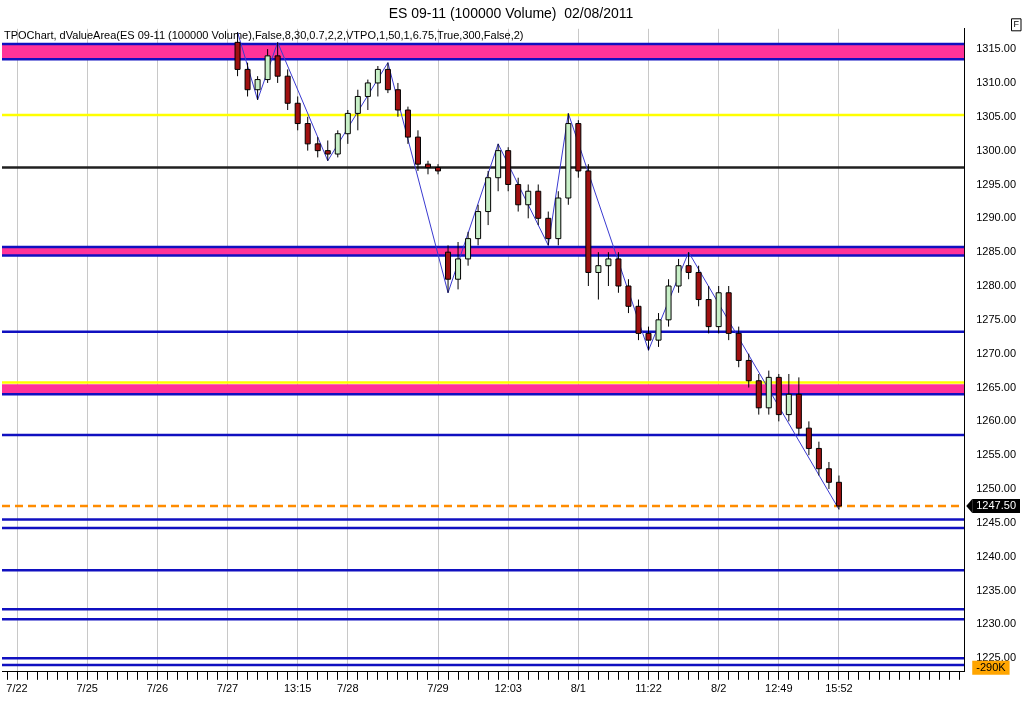 This screenshot has width=1024, height=703. What do you see at coordinates (996, 251) in the screenshot?
I see `y-tick-label: 1285.00` at bounding box center [996, 251].